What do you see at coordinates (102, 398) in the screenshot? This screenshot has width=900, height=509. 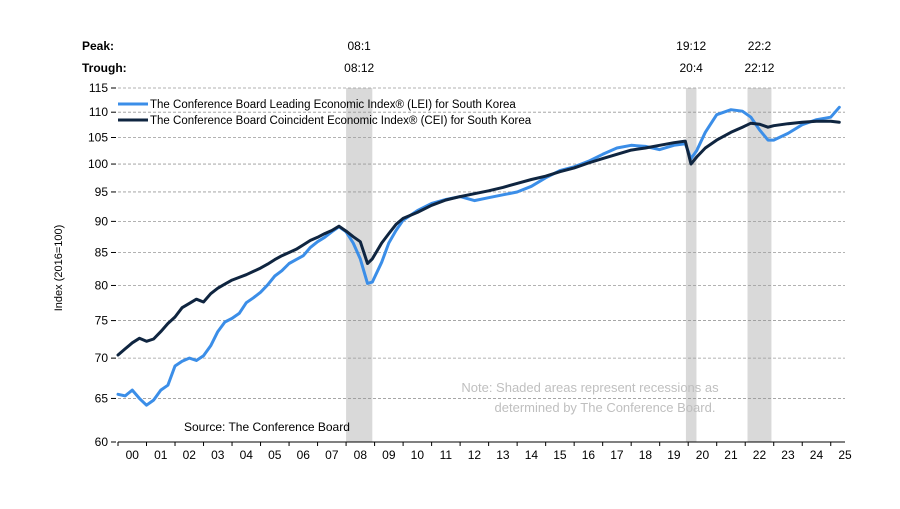 I see `y-tick-label: 65` at bounding box center [102, 398].